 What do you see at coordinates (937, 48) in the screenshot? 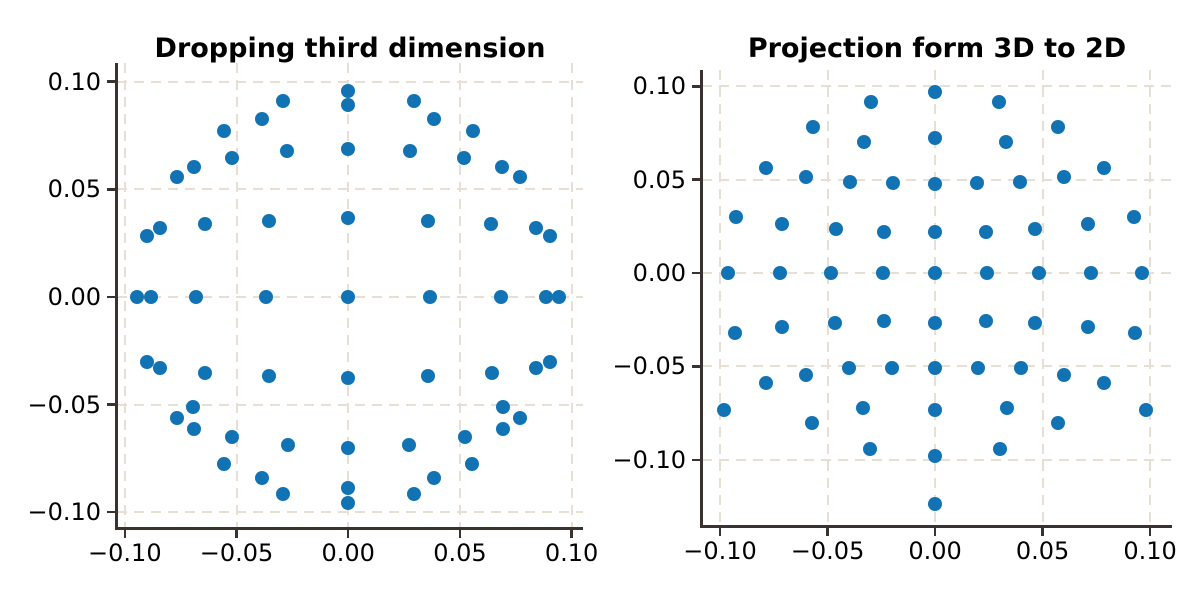
I see `right-chart-title: Projection form 3D to 2D` at bounding box center [937, 48].